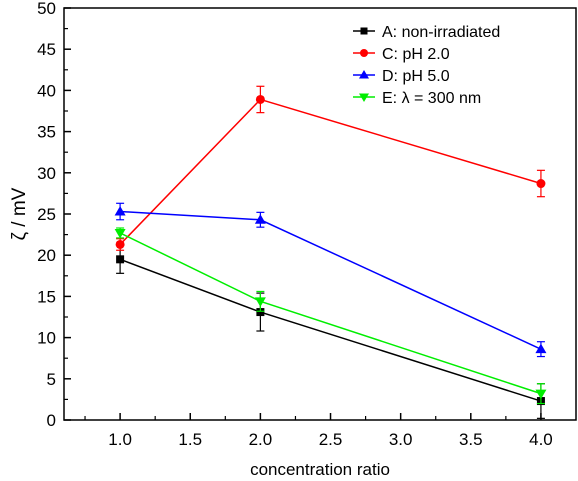 The width and height of the screenshot is (578, 481). I want to click on y-axis-label: ζ / mV, so click(19, 213).